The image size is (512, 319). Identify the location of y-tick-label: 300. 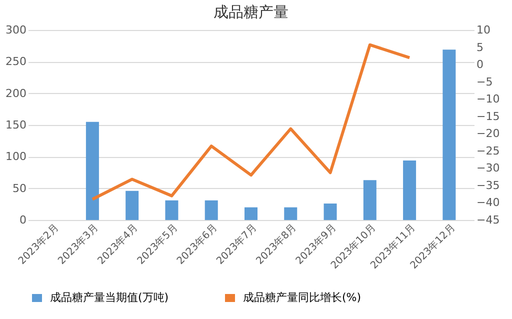
(16, 30).